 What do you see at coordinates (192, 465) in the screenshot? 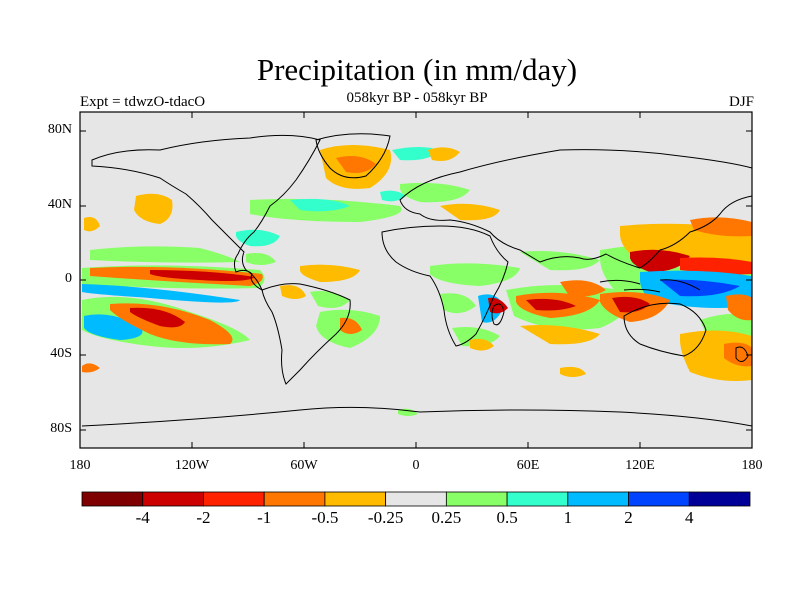
I see `lon-label: 120W` at bounding box center [192, 465].